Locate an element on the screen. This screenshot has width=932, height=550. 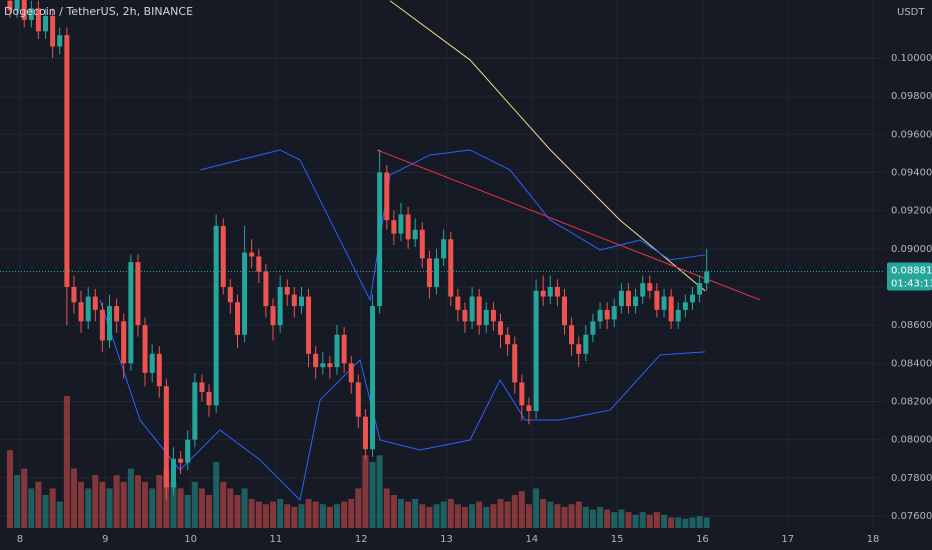
x-tick-label: 16 is located at coordinates (702, 539).